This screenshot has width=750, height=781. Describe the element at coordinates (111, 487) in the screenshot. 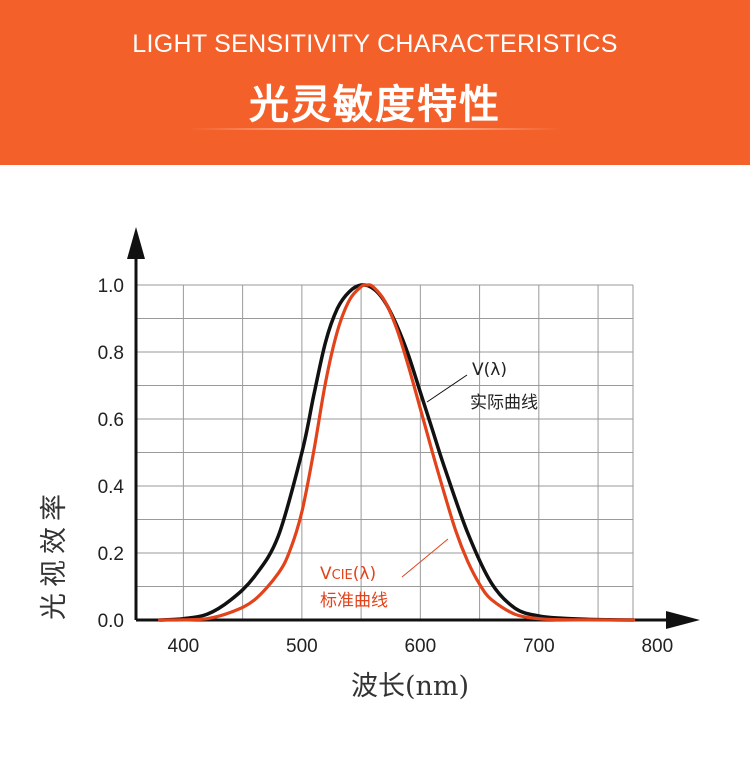

I see `y-tick-label: 0.4` at that location.